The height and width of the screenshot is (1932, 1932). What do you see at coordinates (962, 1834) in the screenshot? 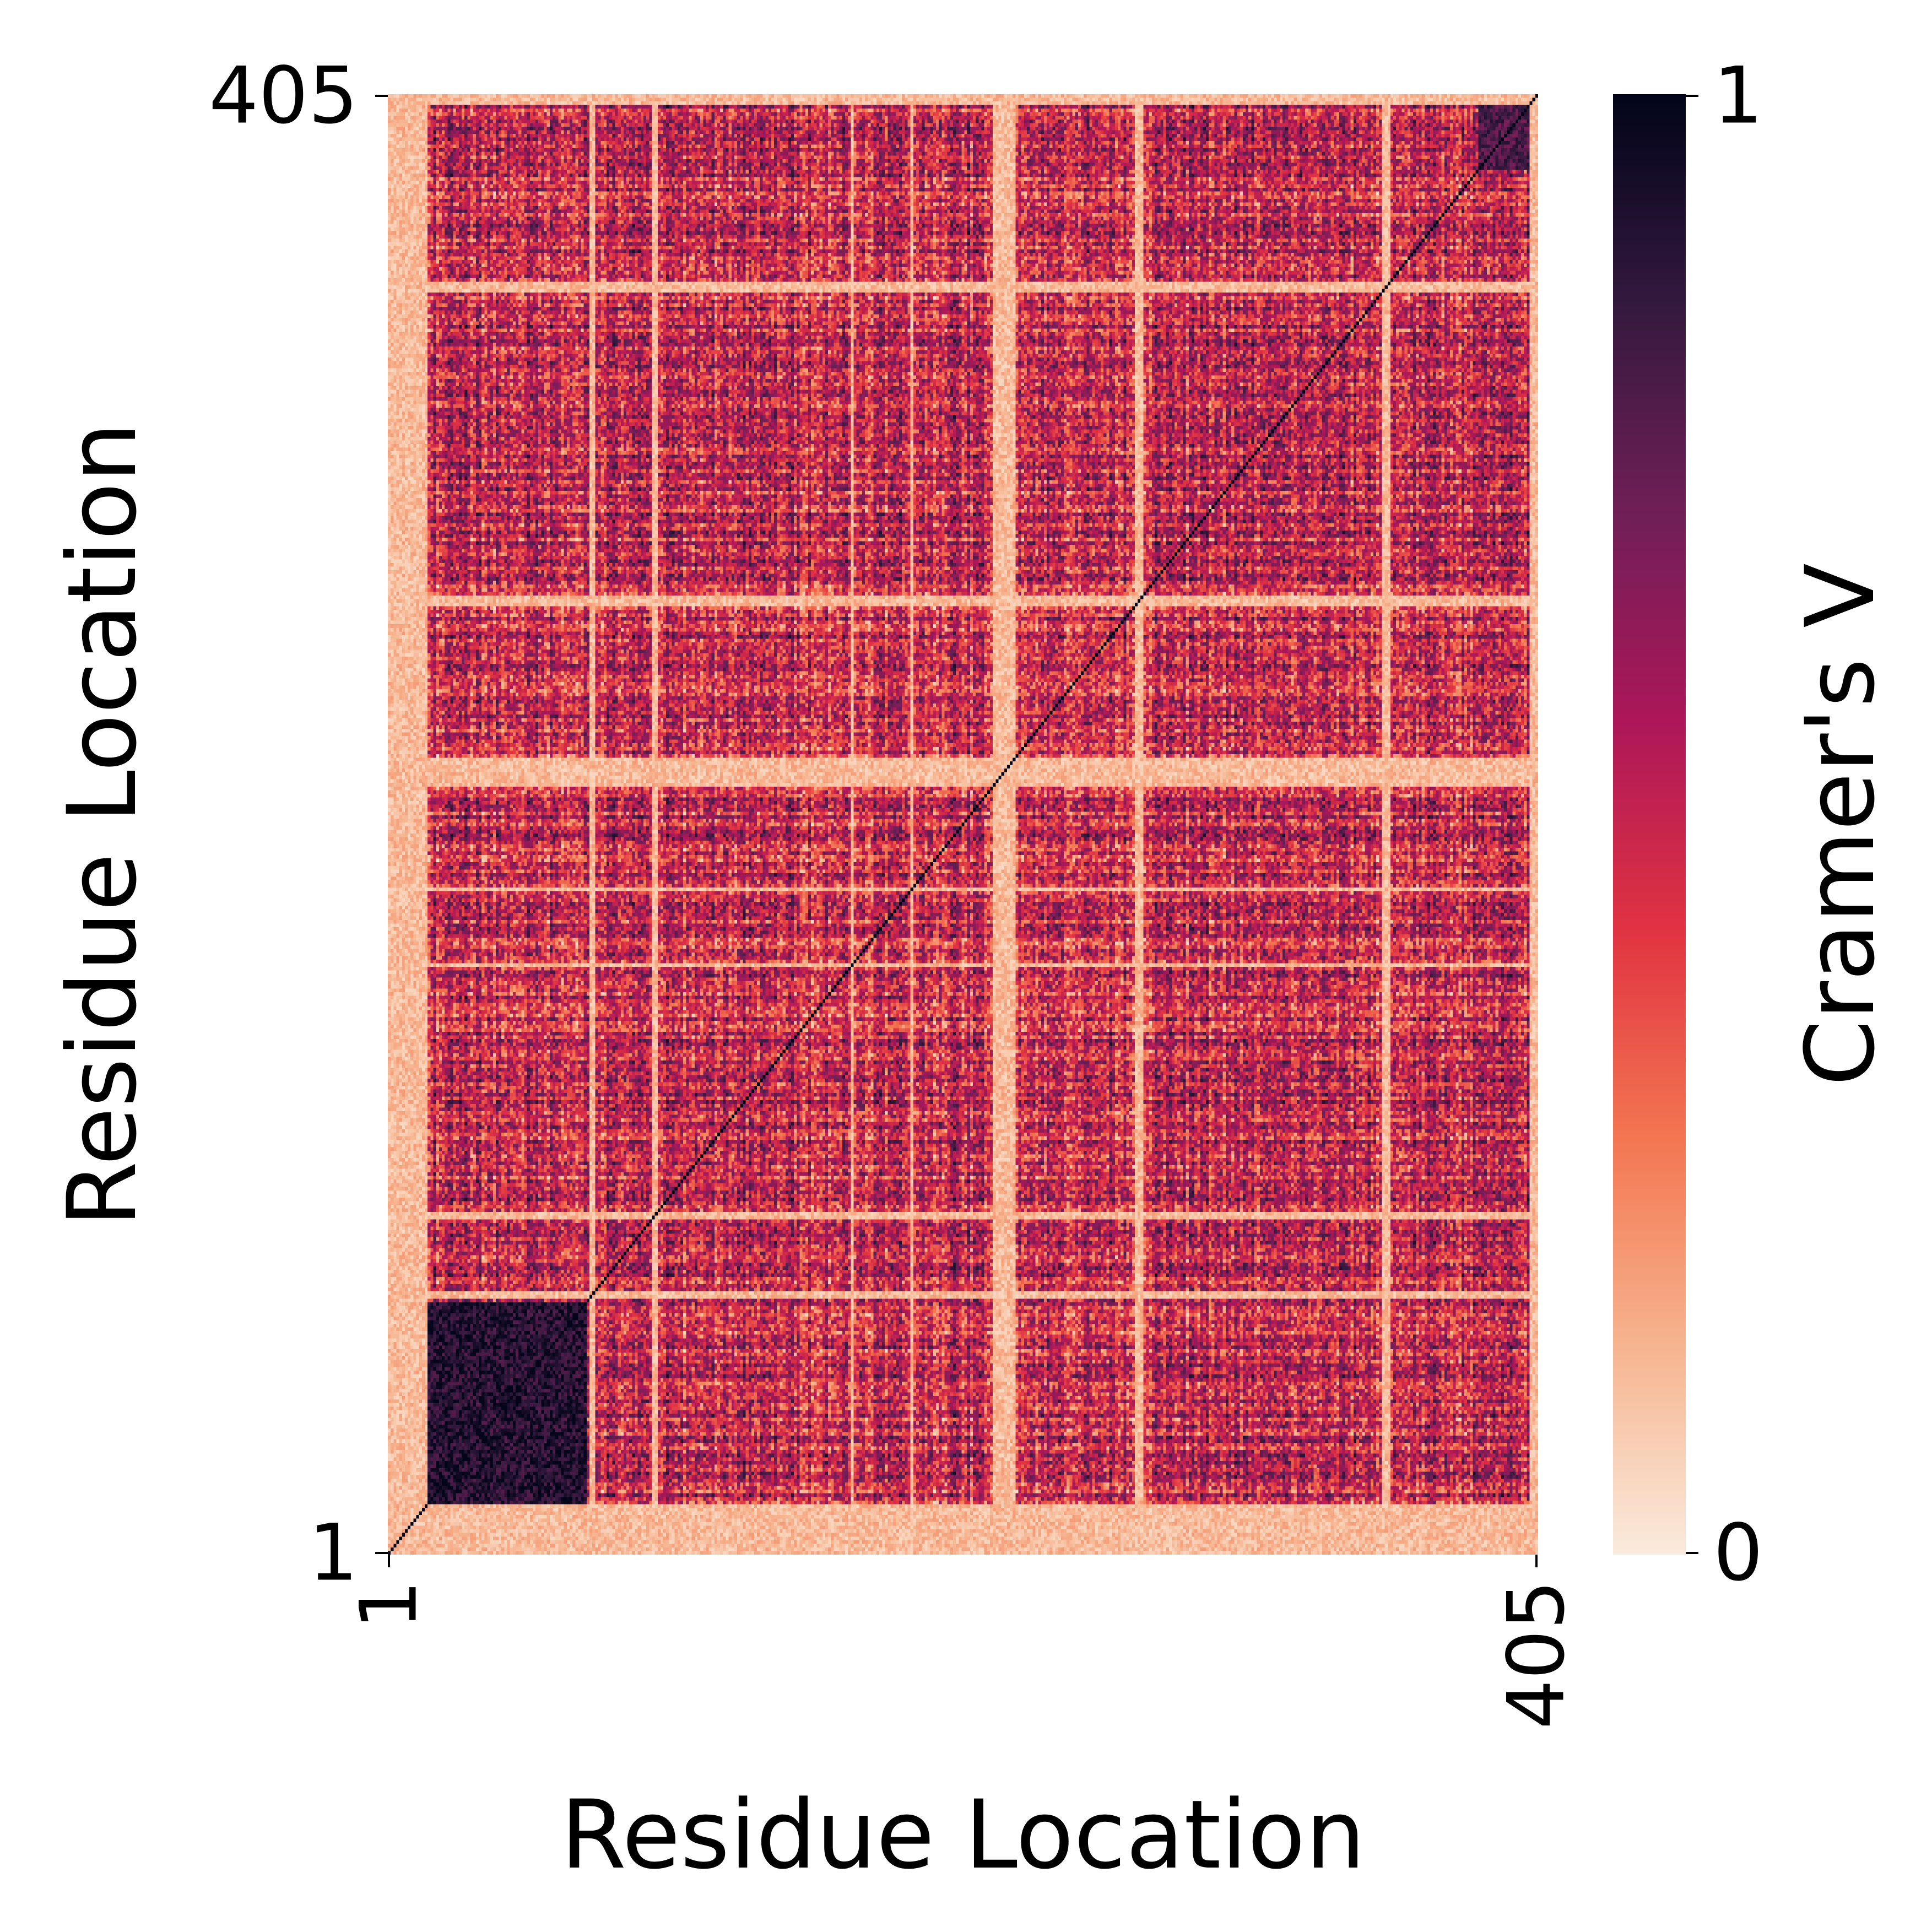
I see `x-axis-label: Residue Location` at bounding box center [962, 1834].